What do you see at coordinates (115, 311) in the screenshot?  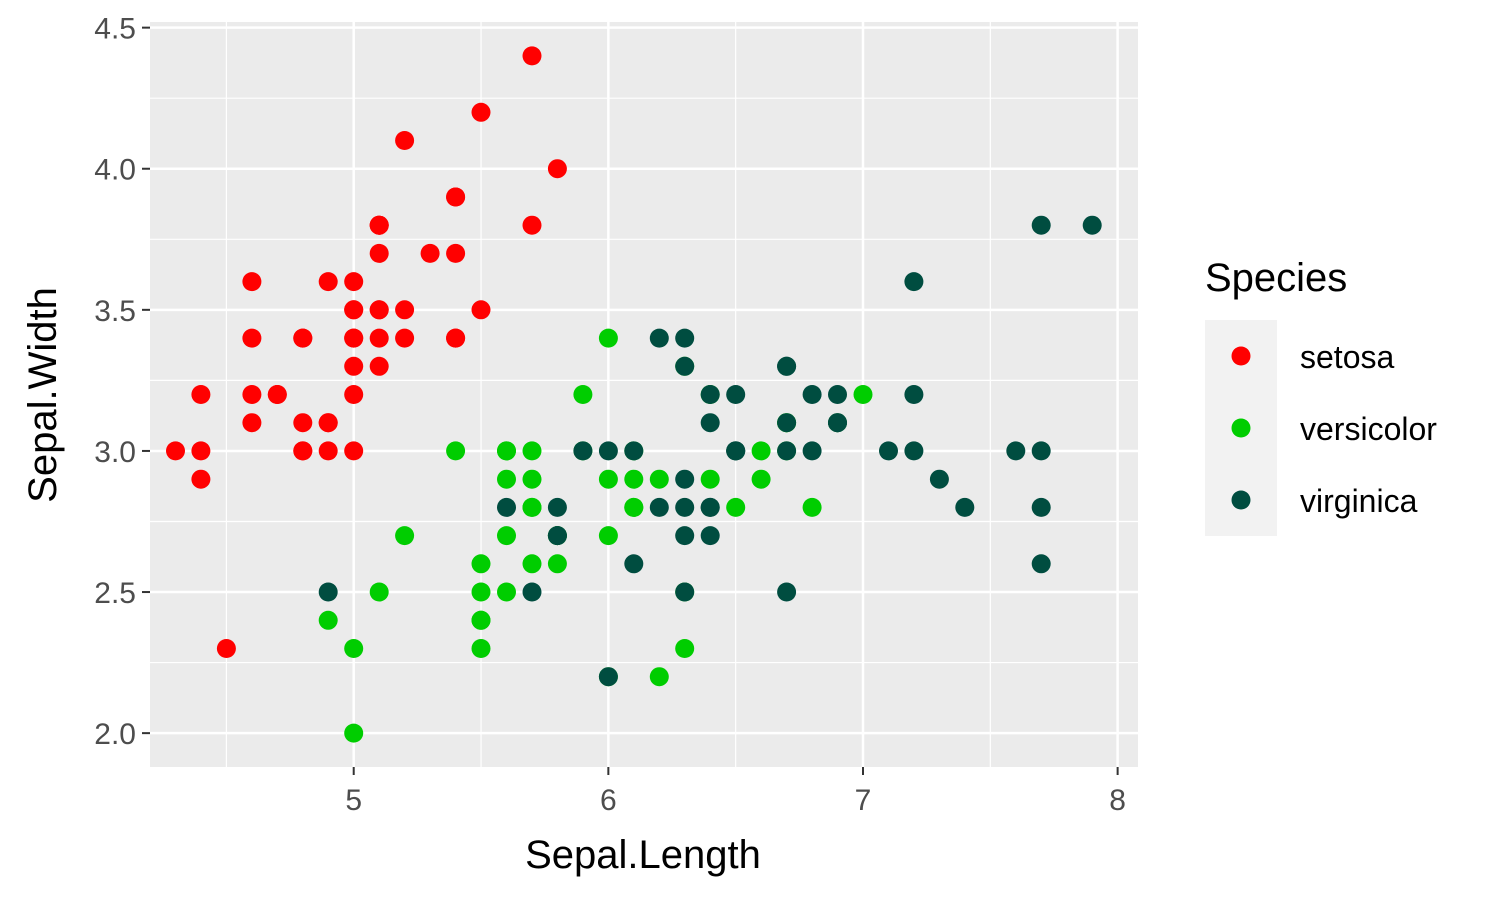 I see `y-tick-label: 3.5` at bounding box center [115, 311].